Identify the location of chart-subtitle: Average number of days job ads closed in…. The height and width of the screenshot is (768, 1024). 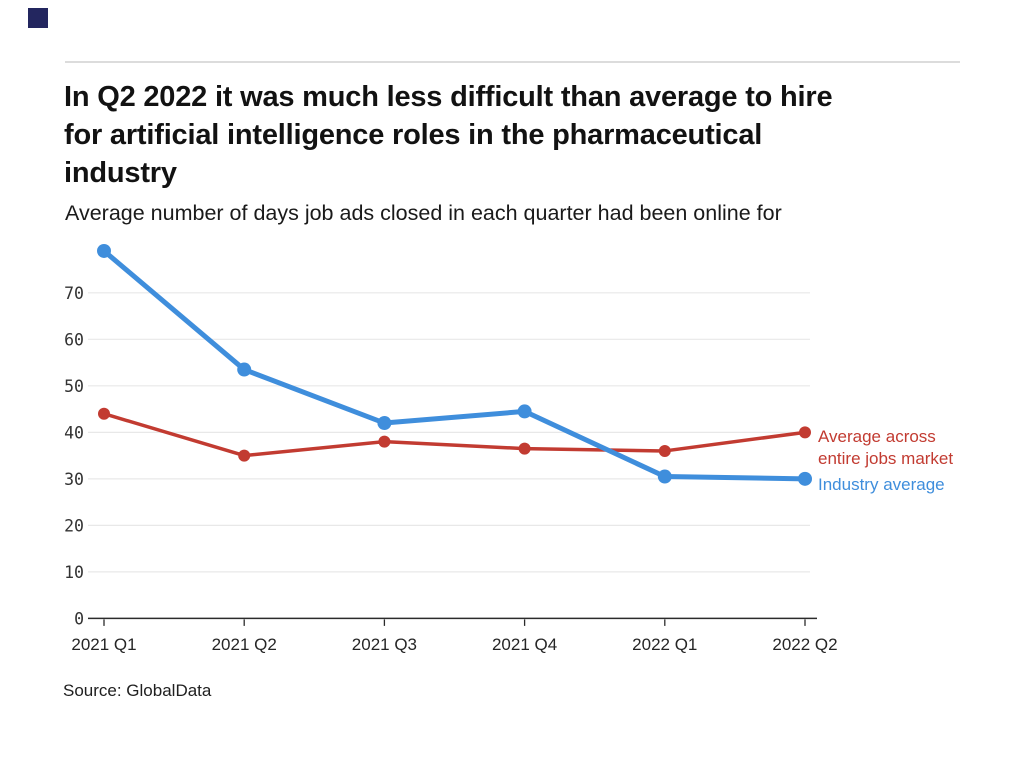
(423, 213).